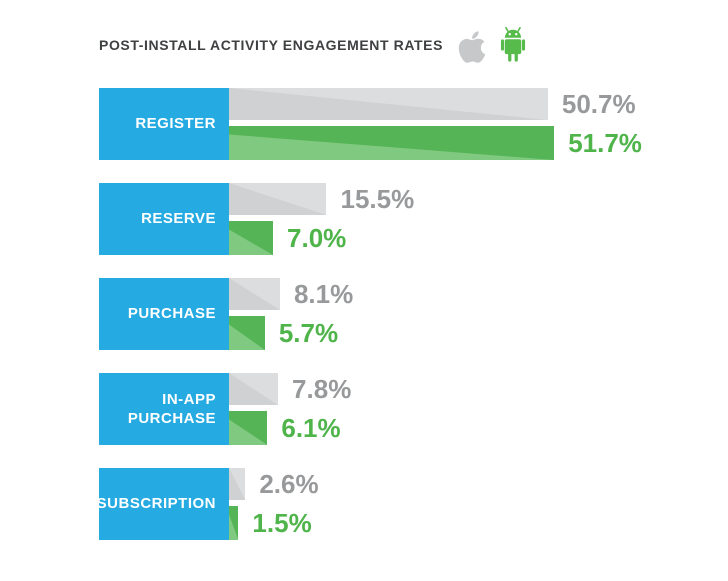 The height and width of the screenshot is (581, 728). Describe the element at coordinates (311, 428) in the screenshot. I see `android-value-label: 6.1%` at that location.